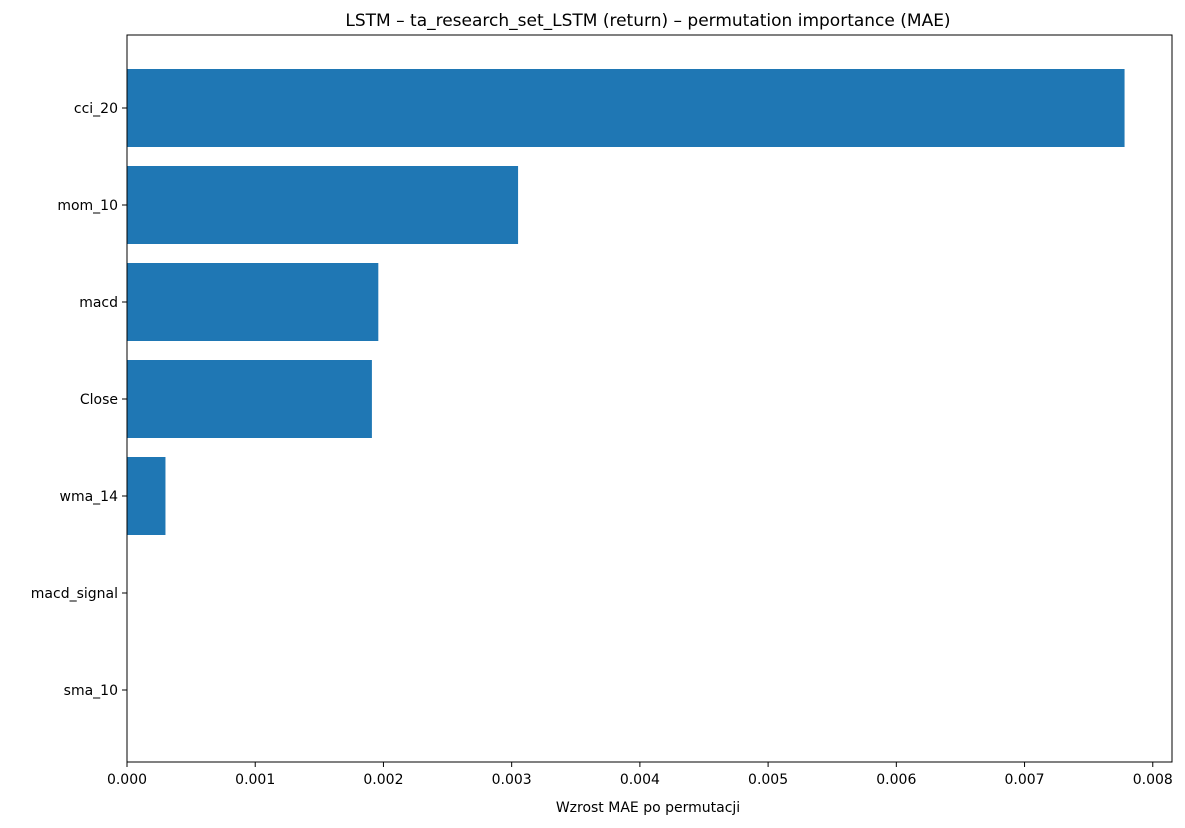  I want to click on bar-close, so click(249, 399).